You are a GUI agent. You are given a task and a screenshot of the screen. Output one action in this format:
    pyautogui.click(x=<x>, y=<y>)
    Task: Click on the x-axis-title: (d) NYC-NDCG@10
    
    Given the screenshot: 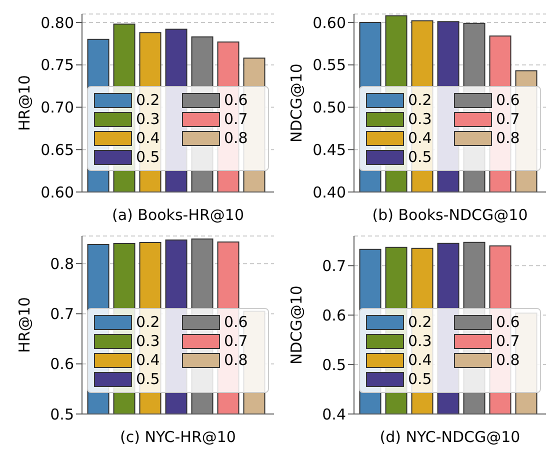 What is the action you would take?
    pyautogui.click(x=450, y=437)
    